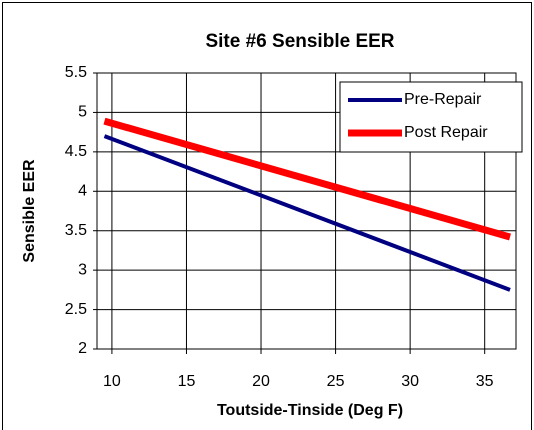 Image resolution: width=534 pixels, height=430 pixels. Describe the element at coordinates (431, 117) in the screenshot. I see `legend-box` at that location.